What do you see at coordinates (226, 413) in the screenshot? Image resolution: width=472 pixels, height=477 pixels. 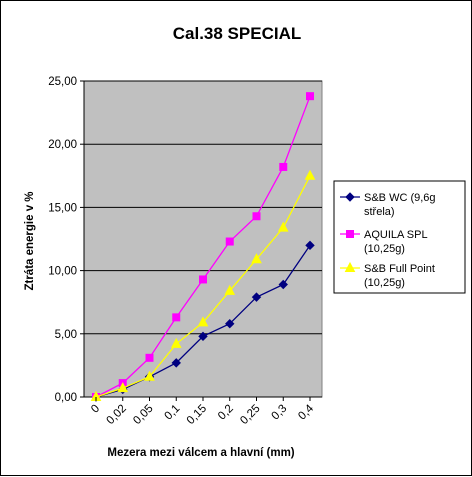 I see `x-tick-label: 0,2` at bounding box center [226, 413].